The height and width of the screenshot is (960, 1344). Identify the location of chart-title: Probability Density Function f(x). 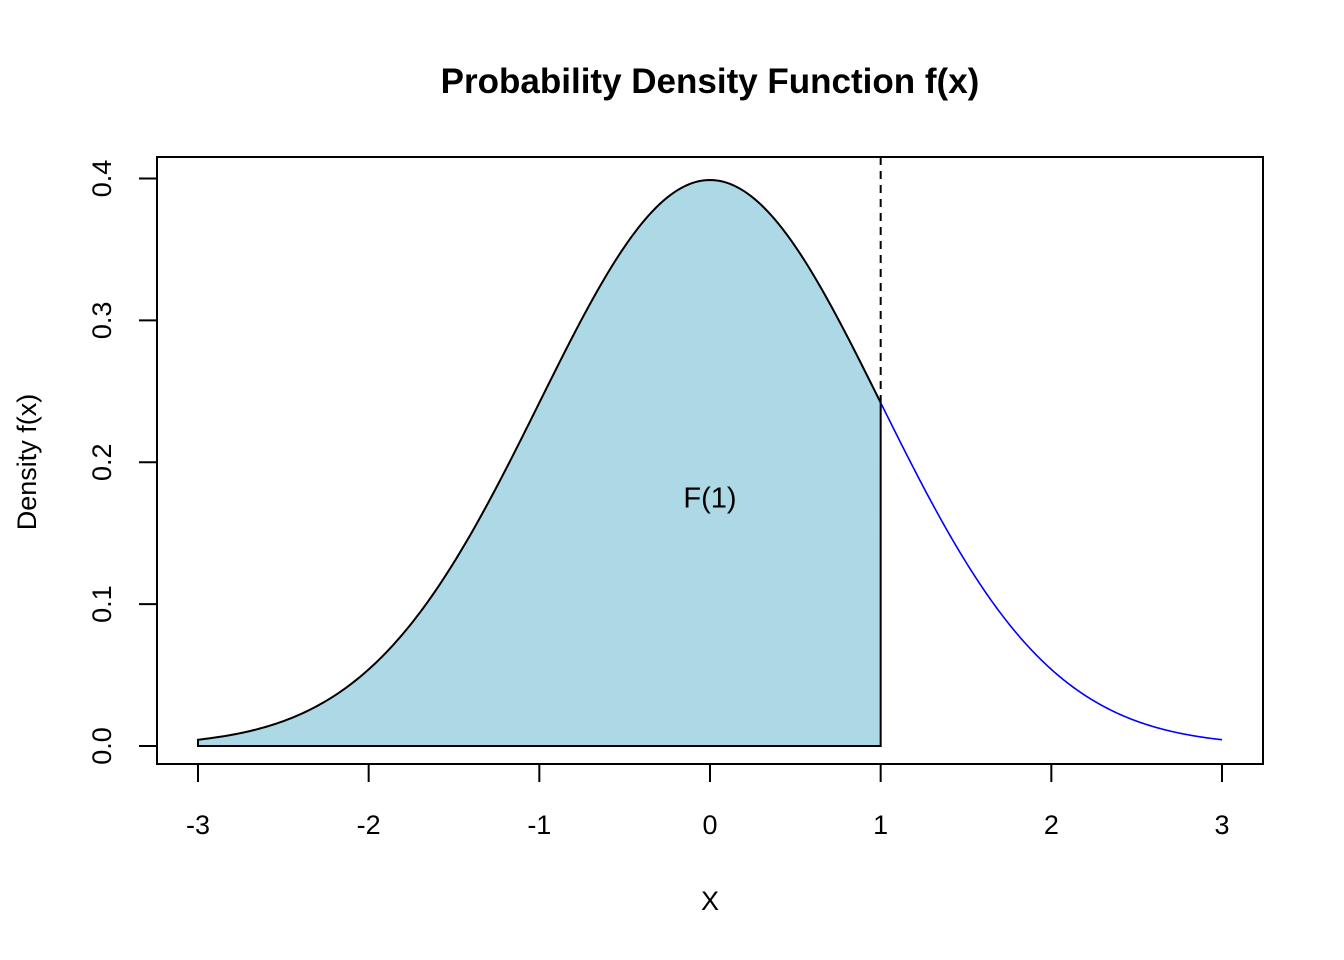
(710, 81).